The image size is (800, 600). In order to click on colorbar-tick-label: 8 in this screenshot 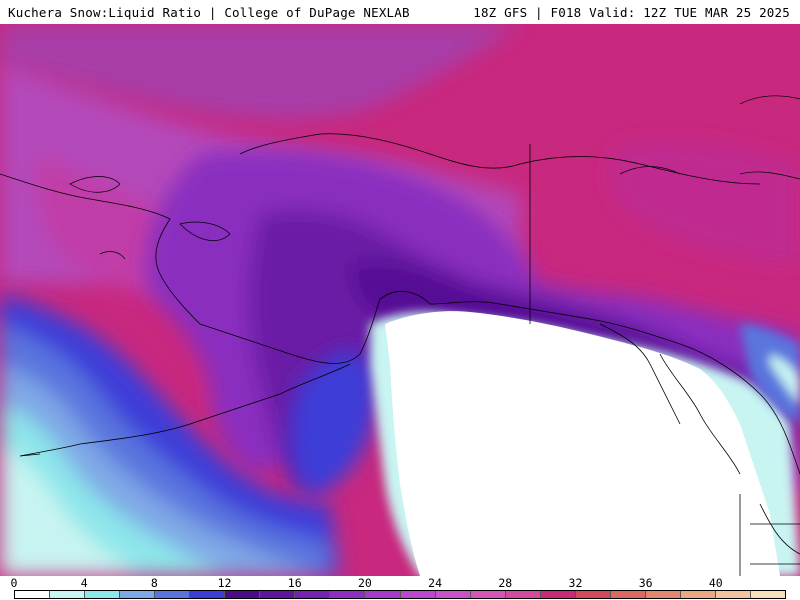, I will do `click(154, 583)`.